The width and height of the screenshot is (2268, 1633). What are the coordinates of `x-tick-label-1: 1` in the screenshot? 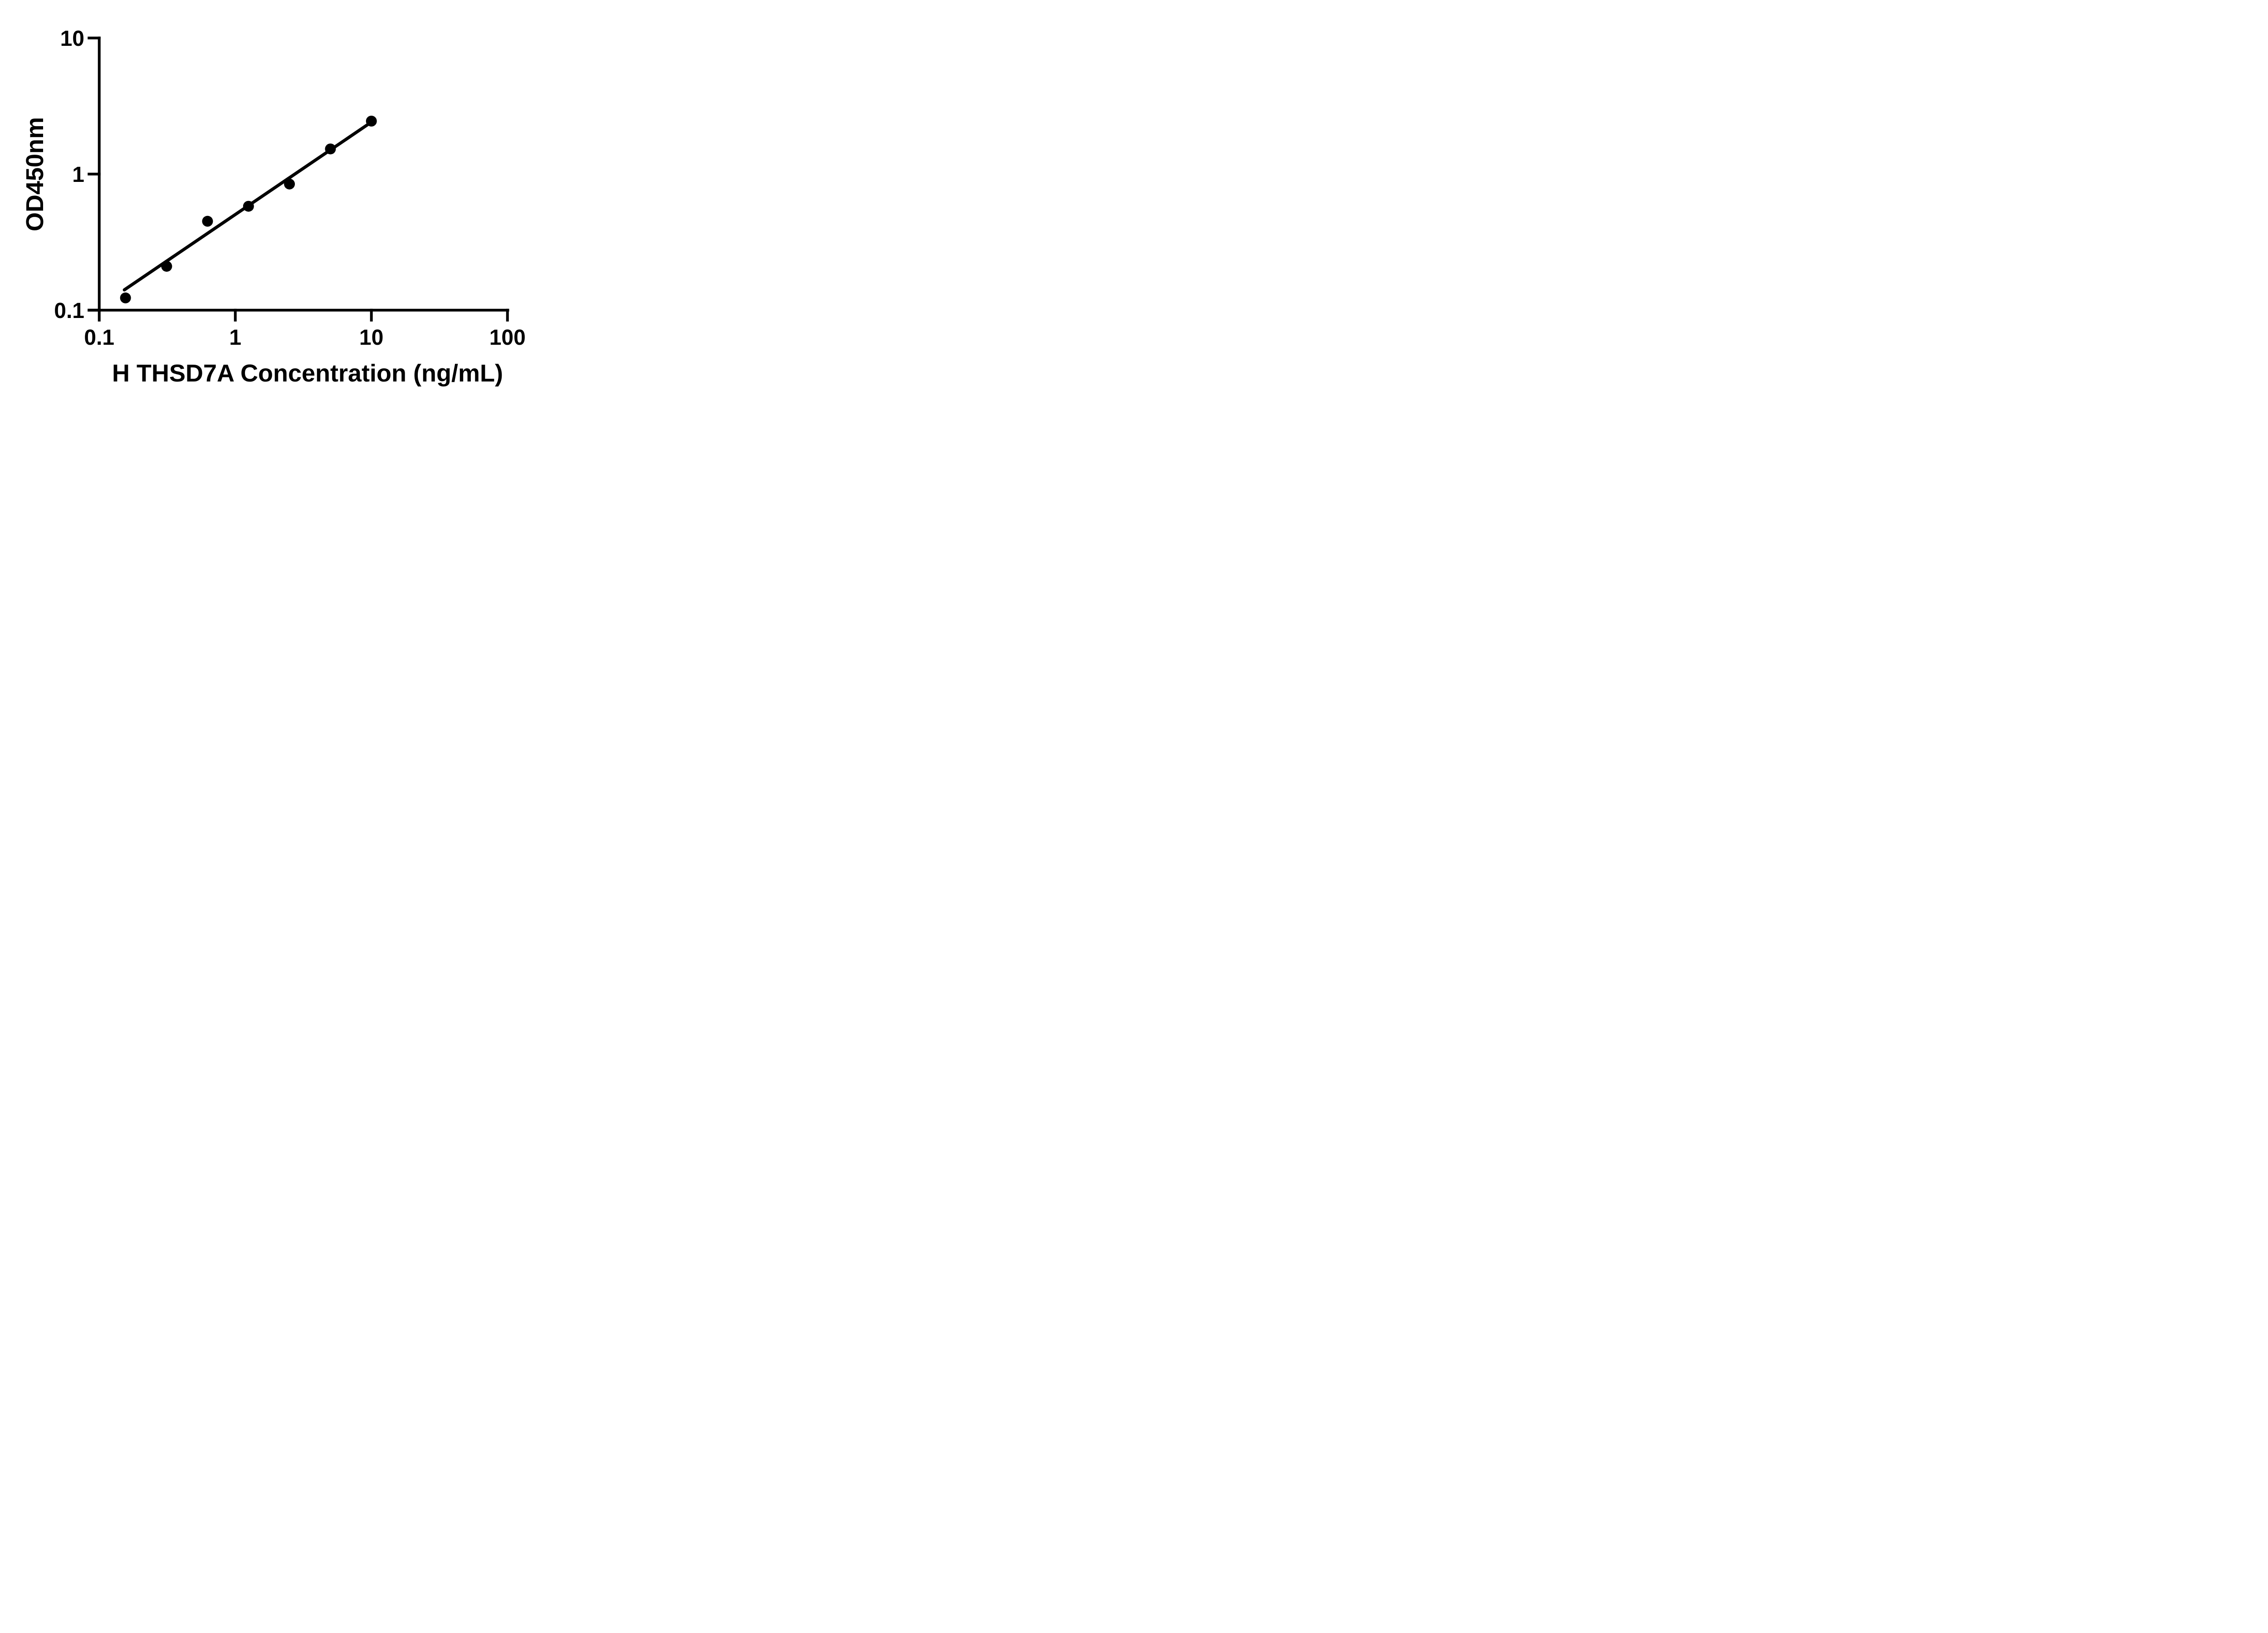 It's located at (235, 338).